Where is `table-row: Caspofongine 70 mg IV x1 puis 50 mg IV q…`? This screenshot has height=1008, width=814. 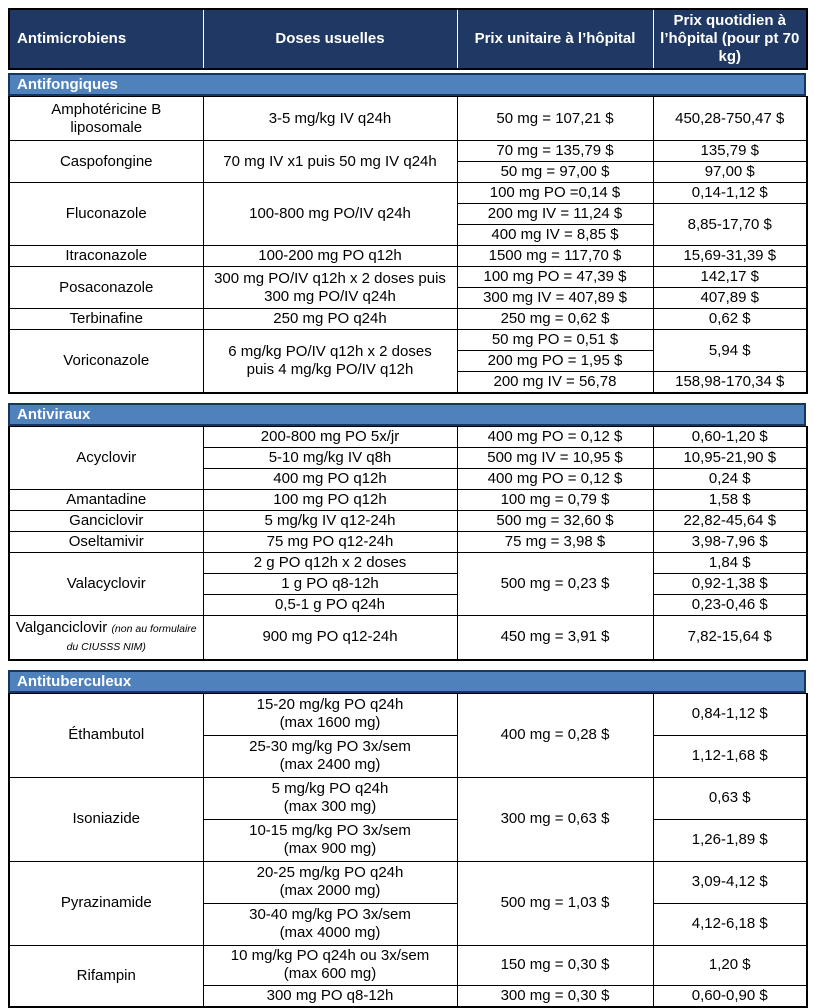
table-row: Caspofongine 70 mg IV x1 puis 50 mg IV q… is located at coordinates (408, 161).